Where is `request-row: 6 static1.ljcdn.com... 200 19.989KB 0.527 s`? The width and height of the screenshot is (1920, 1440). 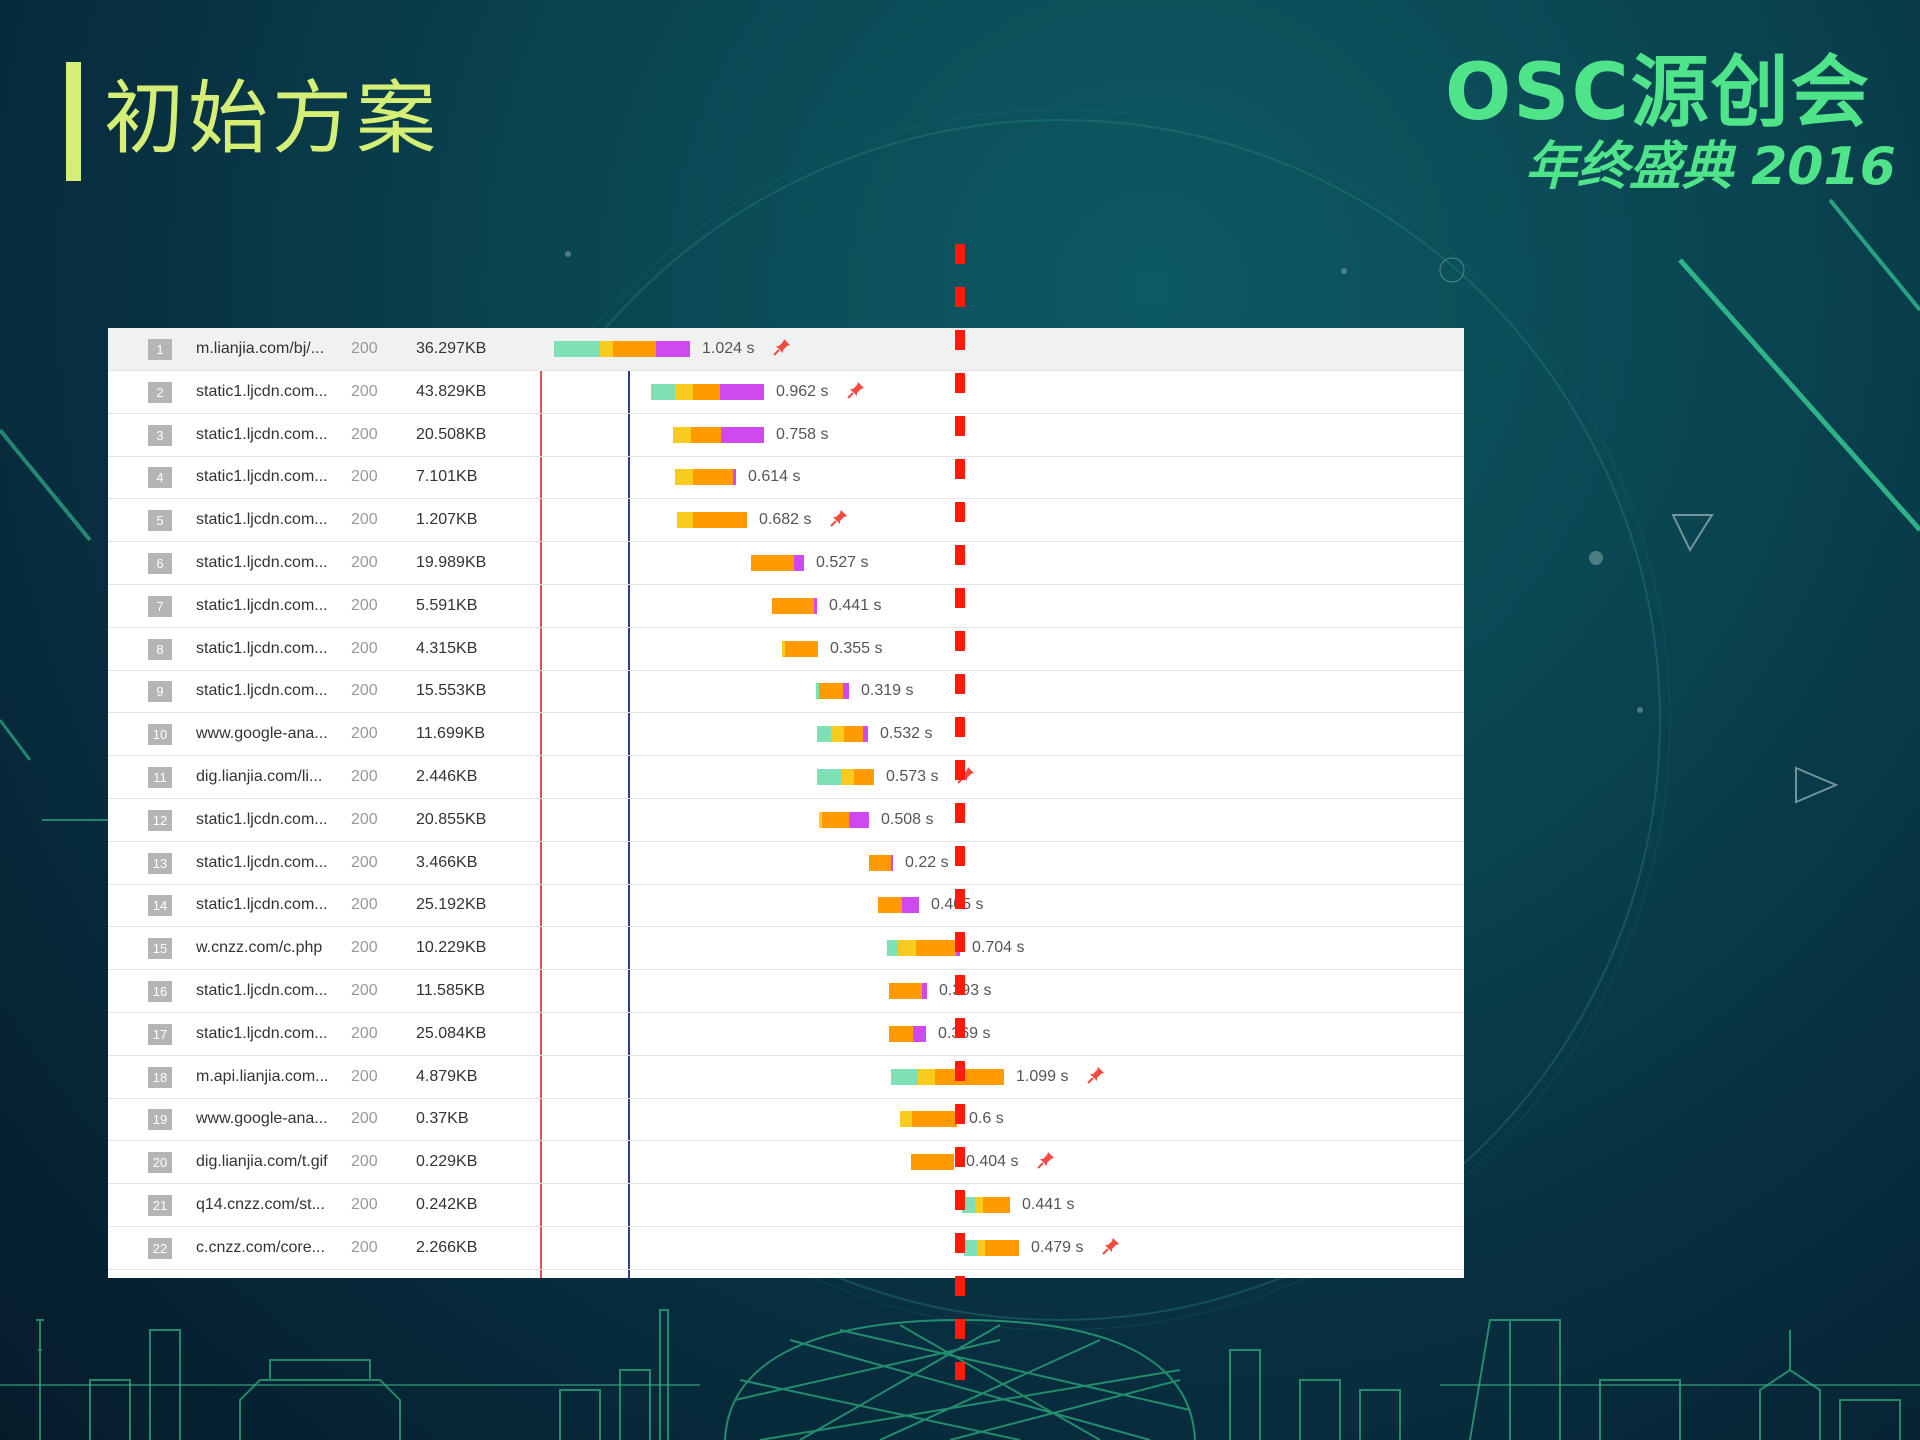
request-row: 6 static1.ljcdn.com... 200 19.989KB 0.527 s is located at coordinates (786, 563).